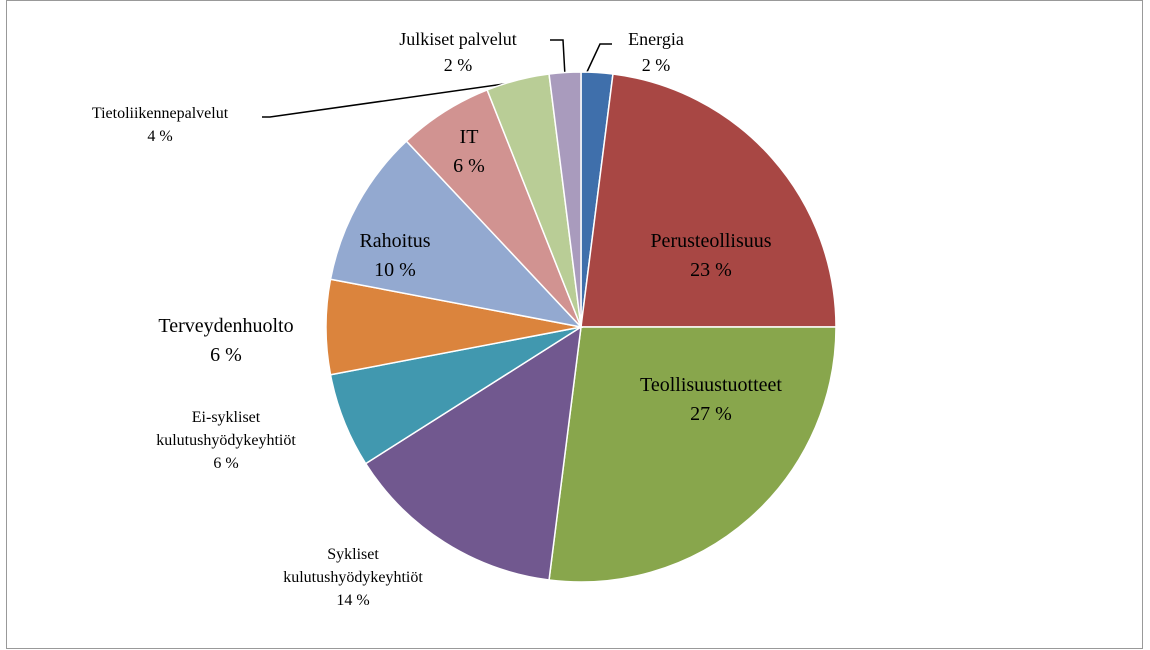  What do you see at coordinates (711, 400) in the screenshot?
I see `slice-label: Teollisuustuotteet 27 %` at bounding box center [711, 400].